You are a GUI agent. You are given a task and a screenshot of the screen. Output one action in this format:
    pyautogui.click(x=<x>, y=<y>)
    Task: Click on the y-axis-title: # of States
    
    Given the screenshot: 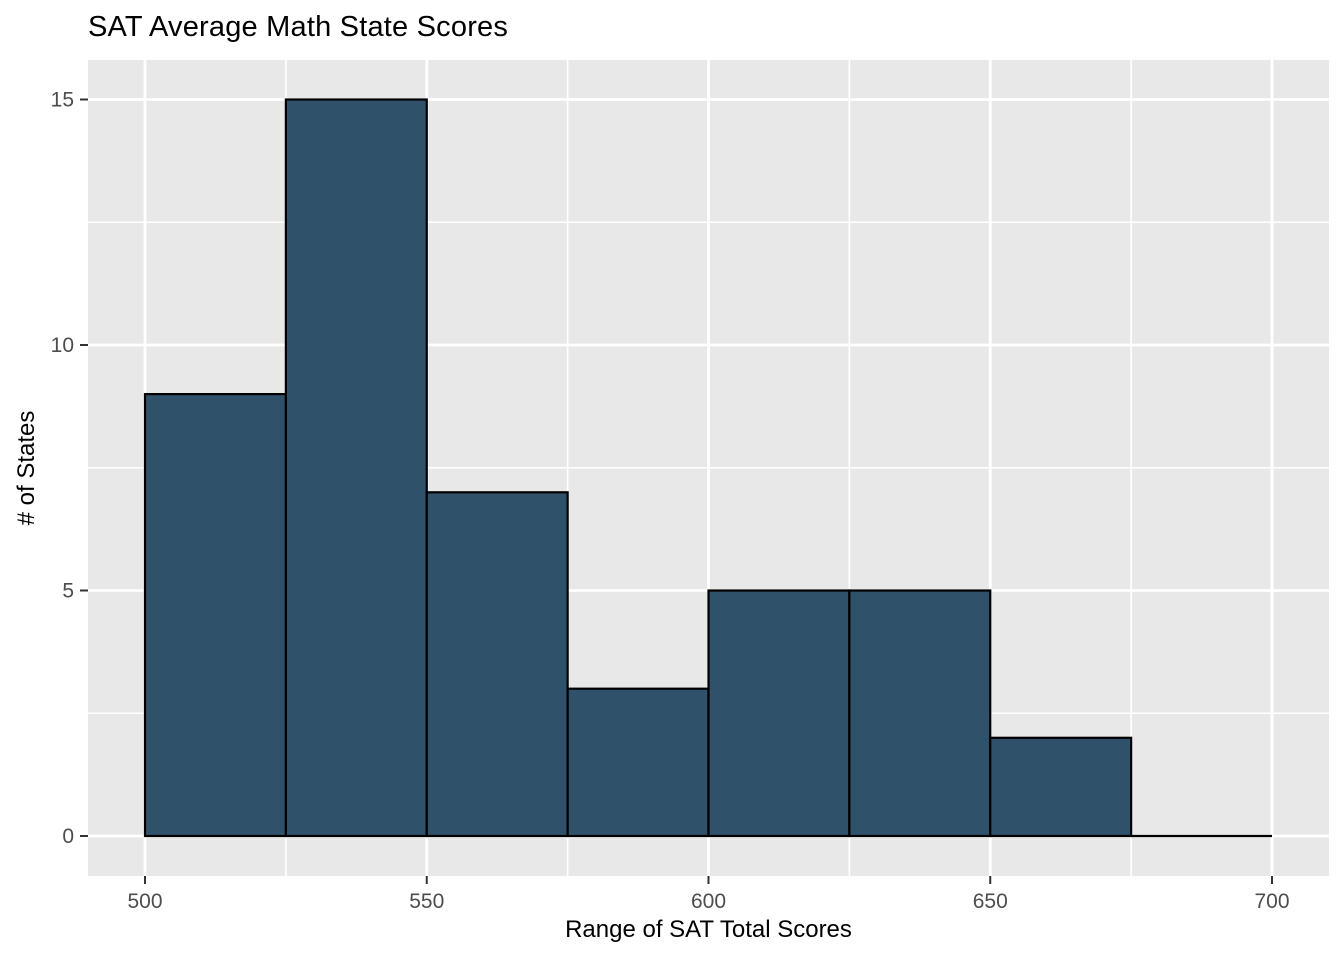 What is the action you would take?
    pyautogui.click(x=26, y=468)
    